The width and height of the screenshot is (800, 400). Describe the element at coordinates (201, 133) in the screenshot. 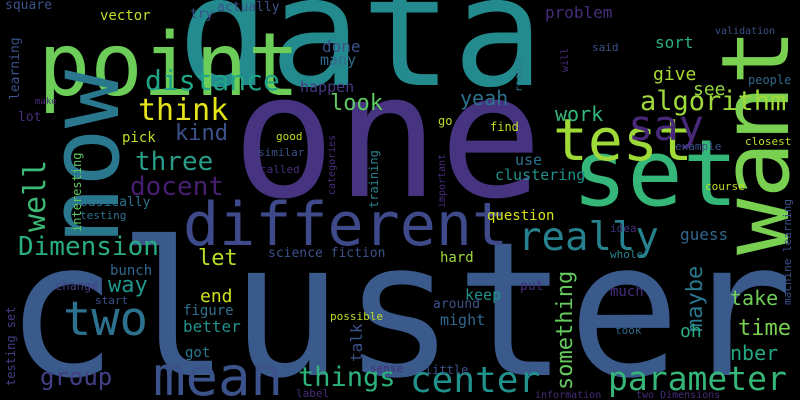

I see `word: kind` at that location.